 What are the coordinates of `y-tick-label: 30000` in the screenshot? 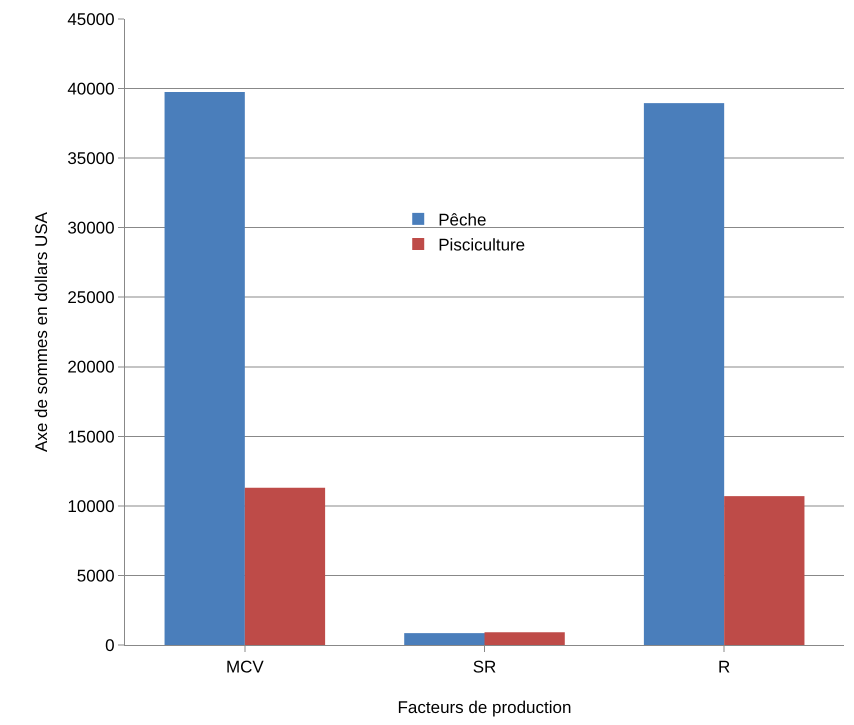 It's located at (91, 228).